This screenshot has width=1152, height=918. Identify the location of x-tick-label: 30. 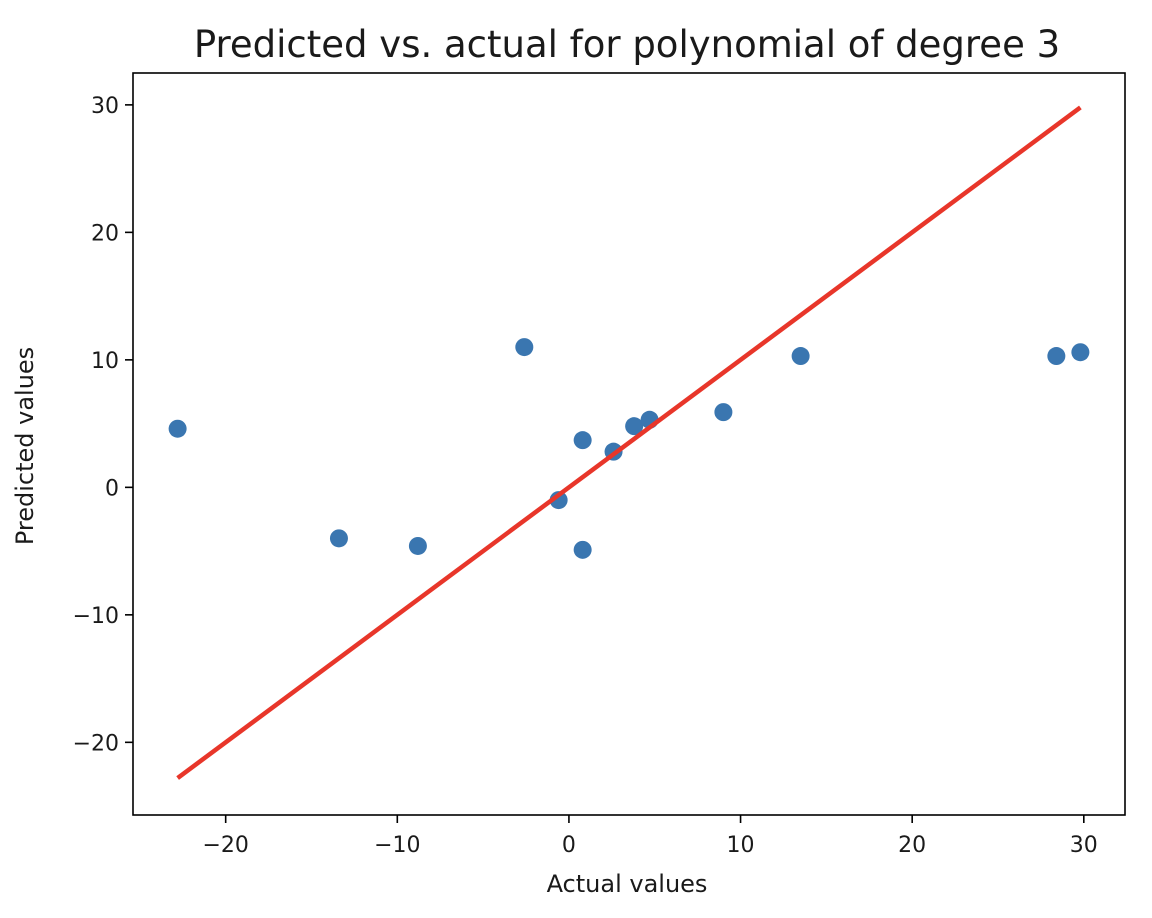
(1084, 845).